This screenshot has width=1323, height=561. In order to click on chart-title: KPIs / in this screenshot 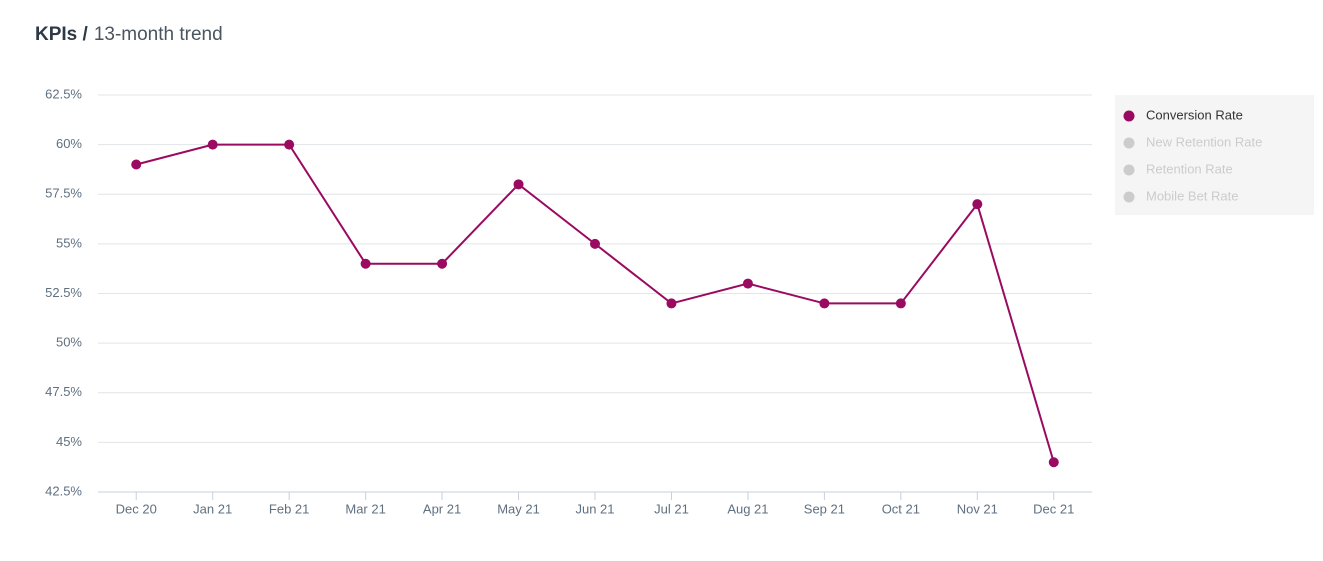, I will do `click(62, 34)`.